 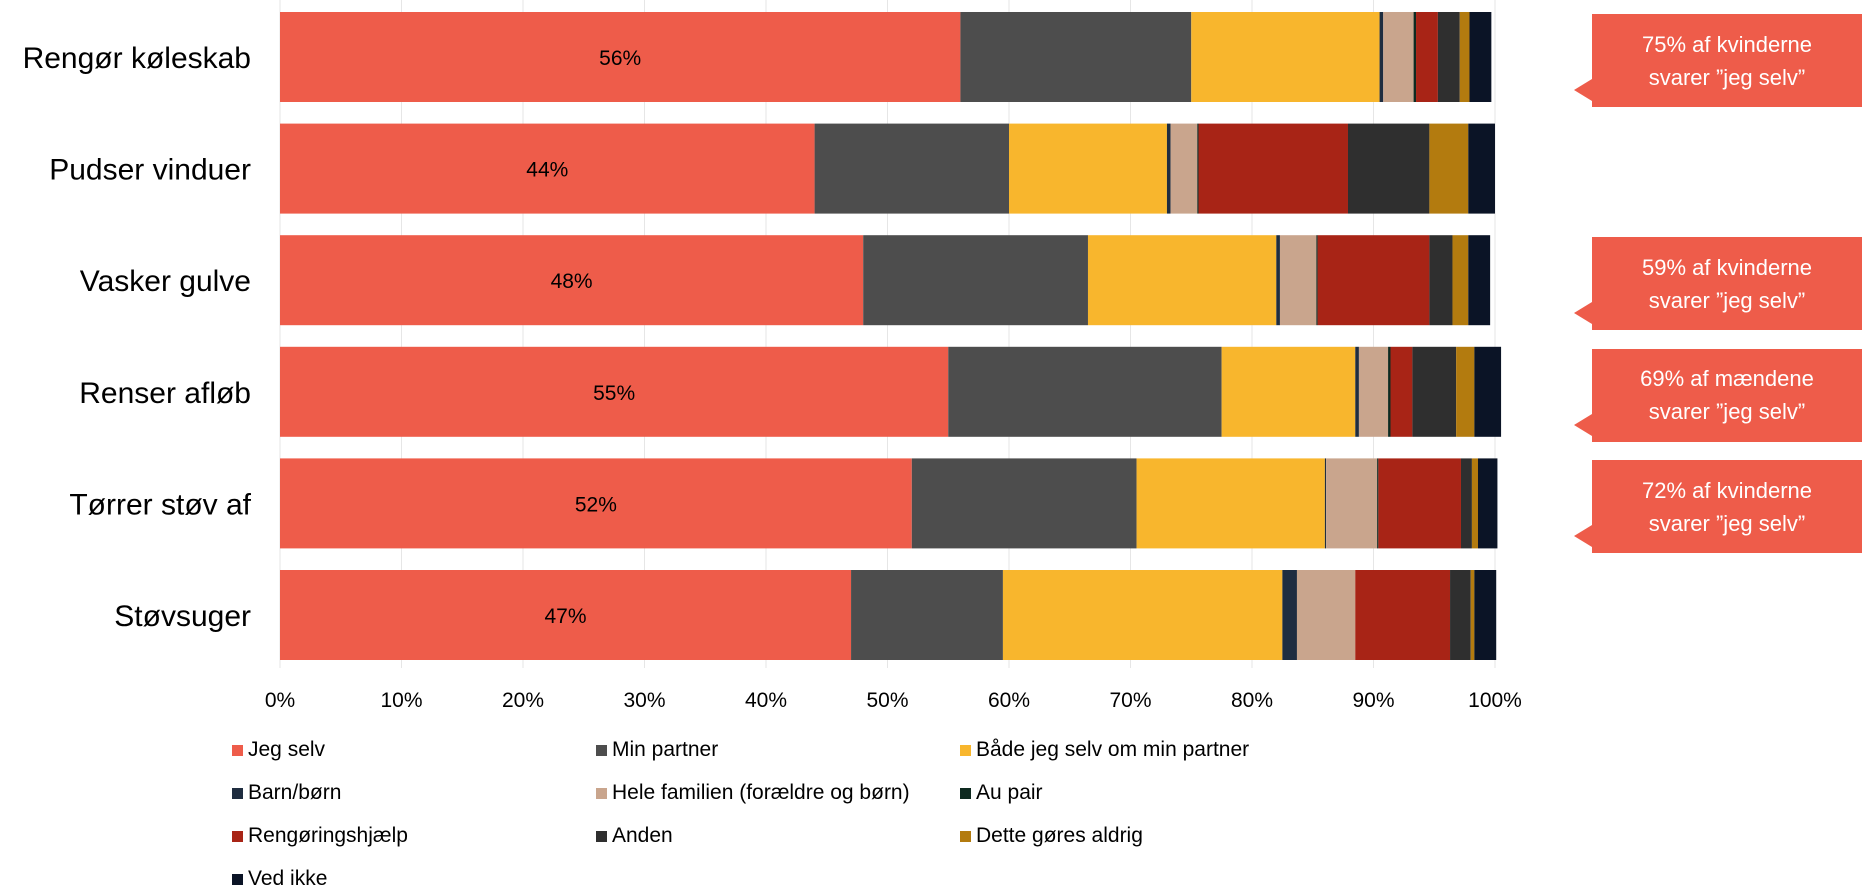 I want to click on data-label: 55%, so click(x=614, y=393).